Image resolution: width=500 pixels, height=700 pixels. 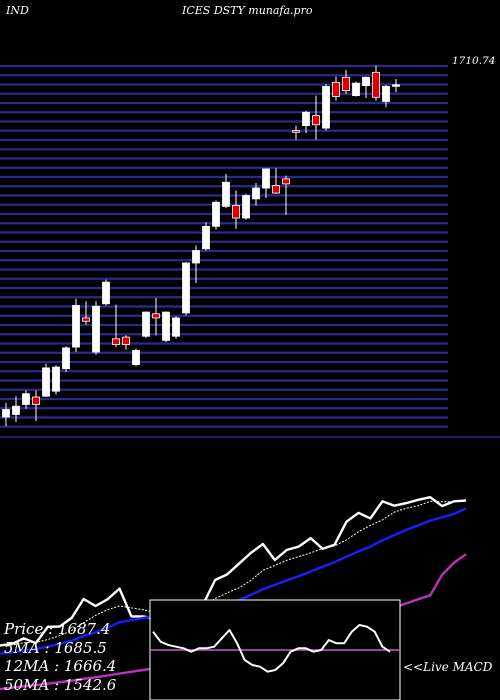 I want to click on chart-header-left: IND, so click(x=17, y=10).